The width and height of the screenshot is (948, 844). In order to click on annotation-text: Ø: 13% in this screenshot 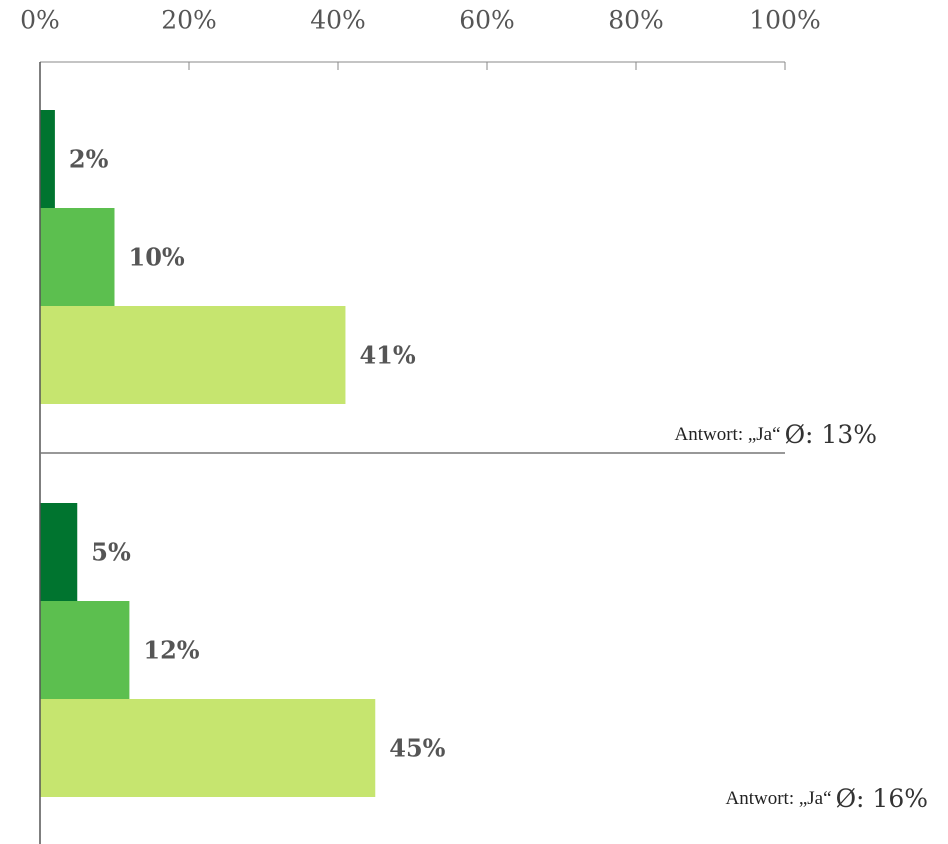, I will do `click(831, 434)`.